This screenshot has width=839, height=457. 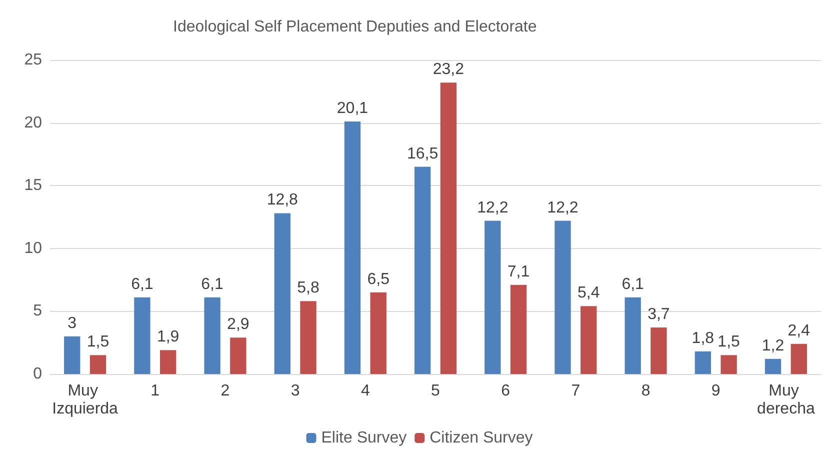 What do you see at coordinates (645, 391) in the screenshot?
I see `x-tick-label: 8` at bounding box center [645, 391].